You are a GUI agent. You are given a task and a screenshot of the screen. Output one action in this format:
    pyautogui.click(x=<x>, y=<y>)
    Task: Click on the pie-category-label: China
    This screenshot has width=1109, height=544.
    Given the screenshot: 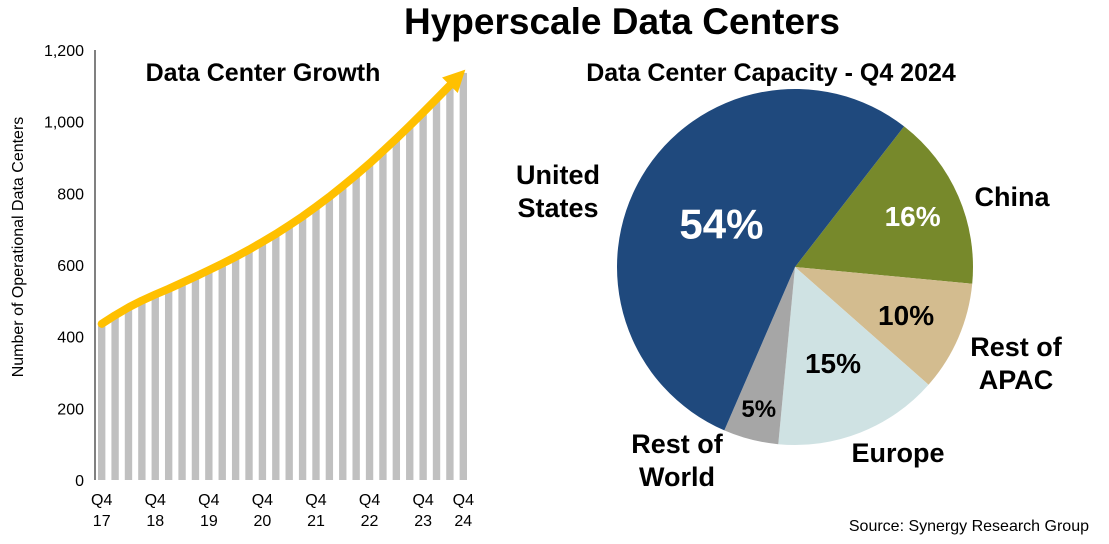 What is the action you would take?
    pyautogui.click(x=1012, y=197)
    